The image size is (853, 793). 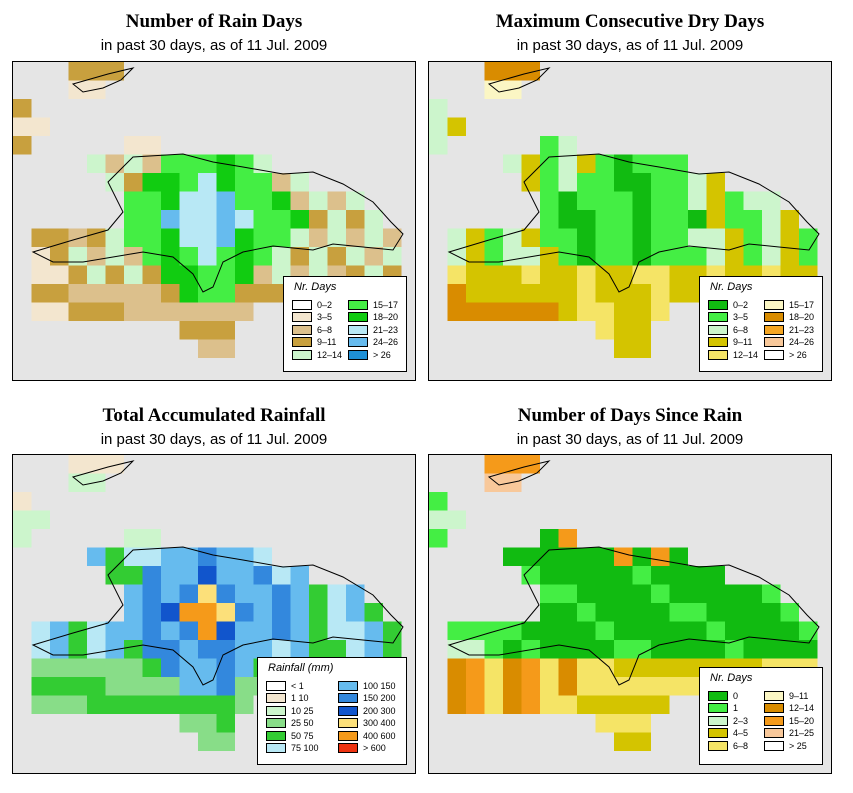 What do you see at coordinates (786, 695) in the screenshot?
I see `legend-item: 9–11` at bounding box center [786, 695].